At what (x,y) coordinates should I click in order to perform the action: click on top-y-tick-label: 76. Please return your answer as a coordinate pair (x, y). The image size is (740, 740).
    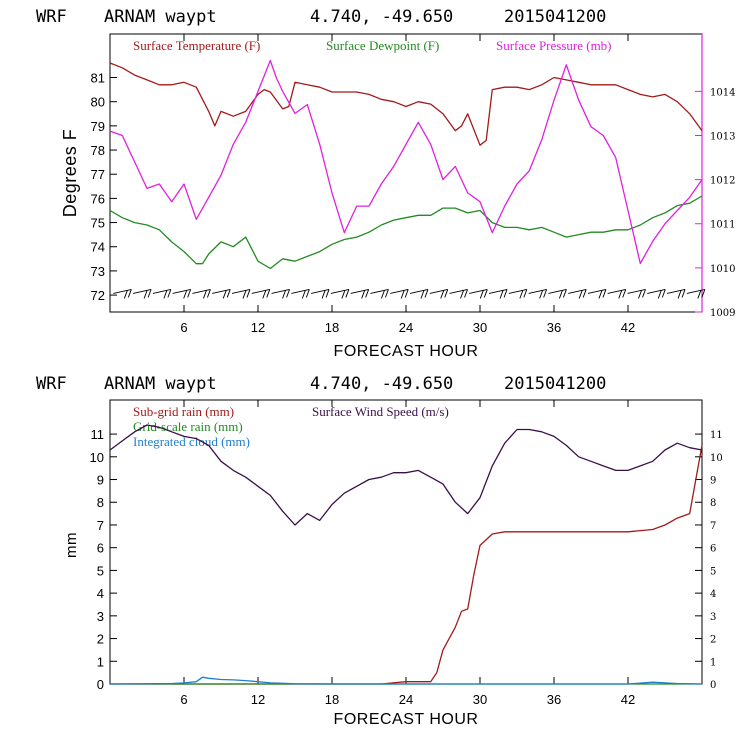
    Looking at the image, I should click on (98, 198).